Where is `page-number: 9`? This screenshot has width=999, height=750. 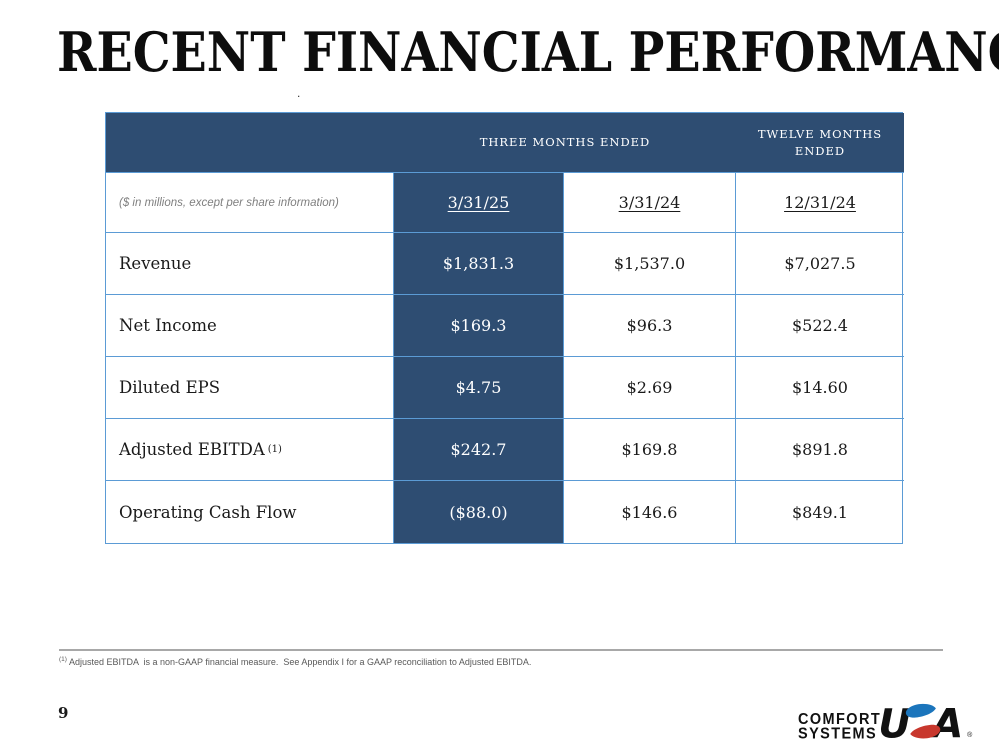 page-number: 9 is located at coordinates (63, 713).